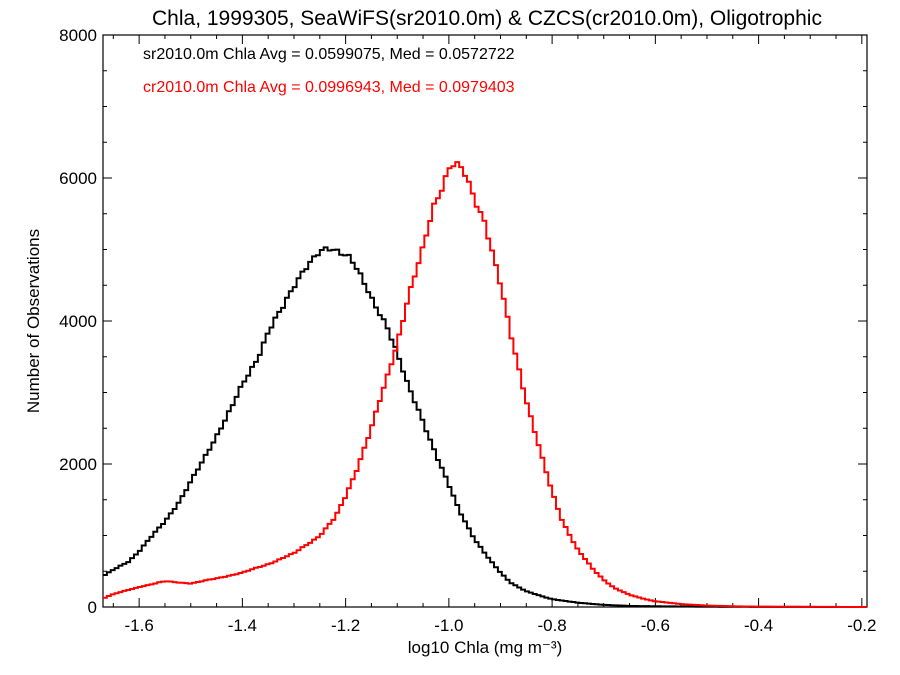 This screenshot has height=675, width=900. What do you see at coordinates (78, 178) in the screenshot?
I see `y-tick-label: 6000` at bounding box center [78, 178].